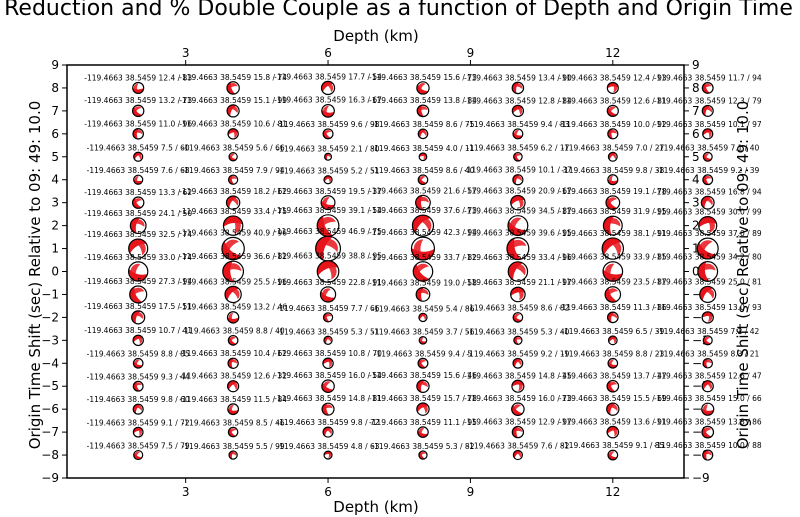  Describe the element at coordinates (233, 281) in the screenshot. I see `data-label: -119.4663 38.5459 25.5 / 96` at that location.